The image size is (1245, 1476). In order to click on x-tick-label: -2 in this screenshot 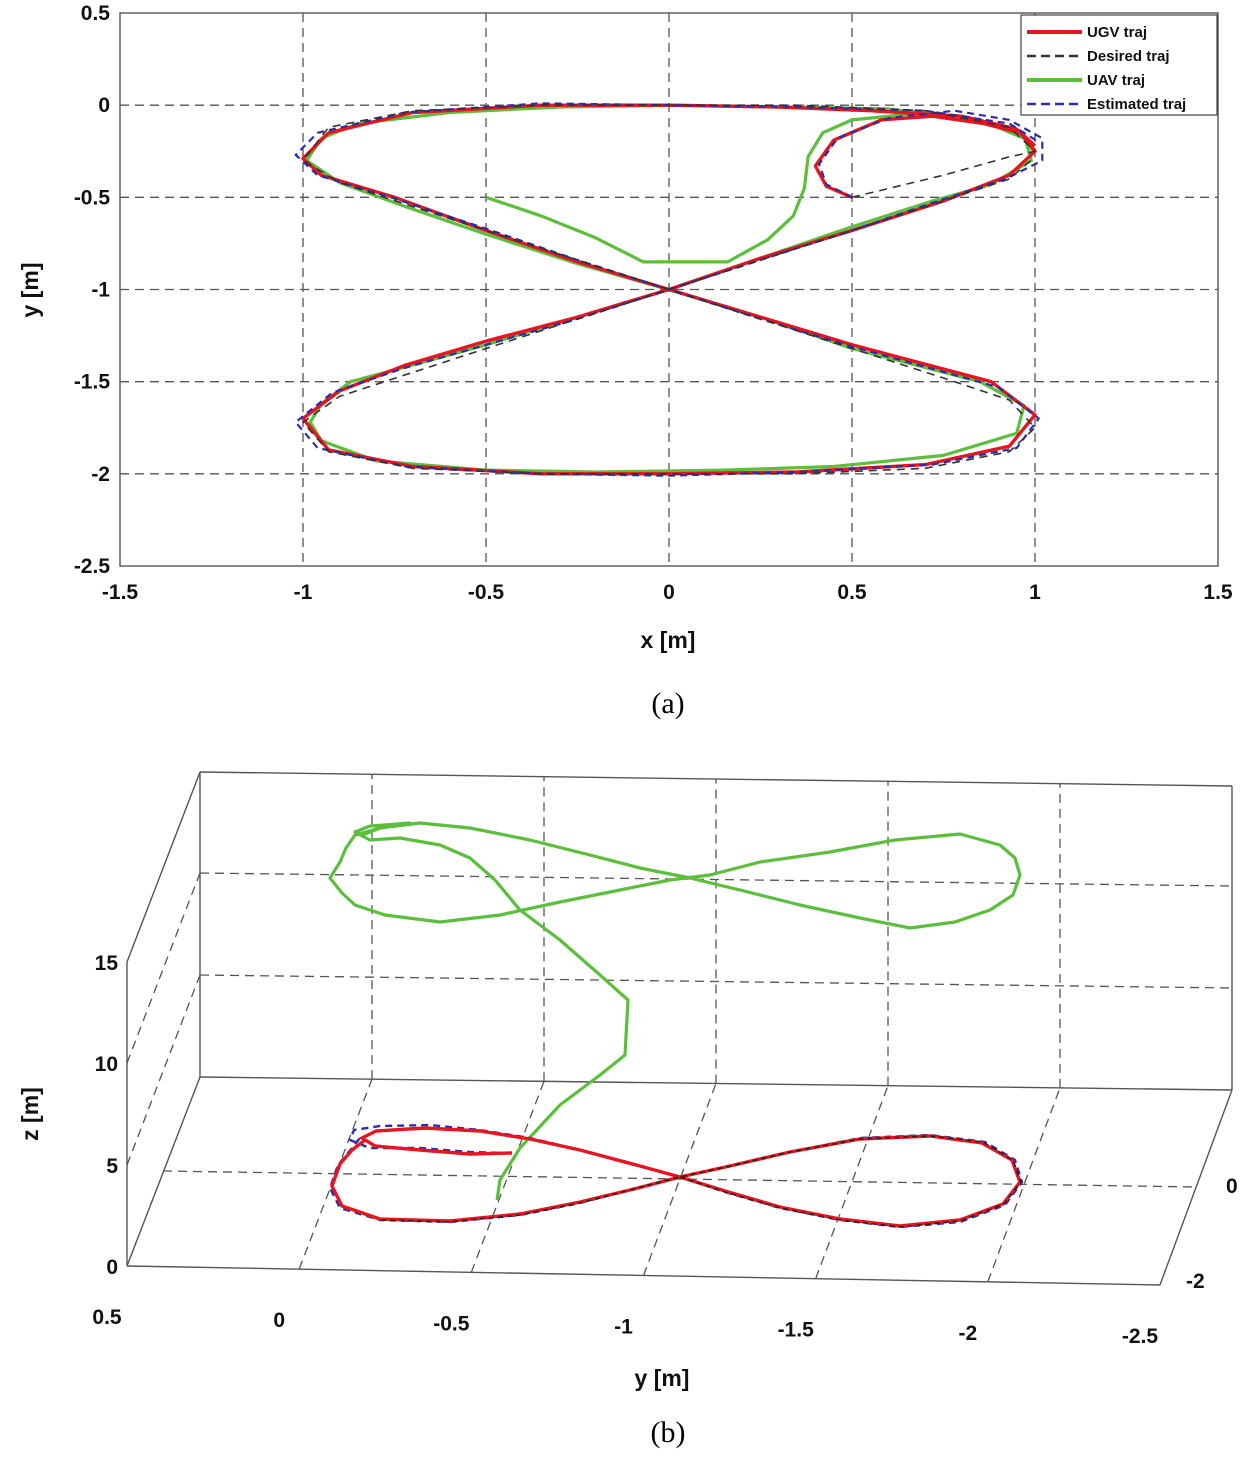, I will do `click(1195, 1281)`.